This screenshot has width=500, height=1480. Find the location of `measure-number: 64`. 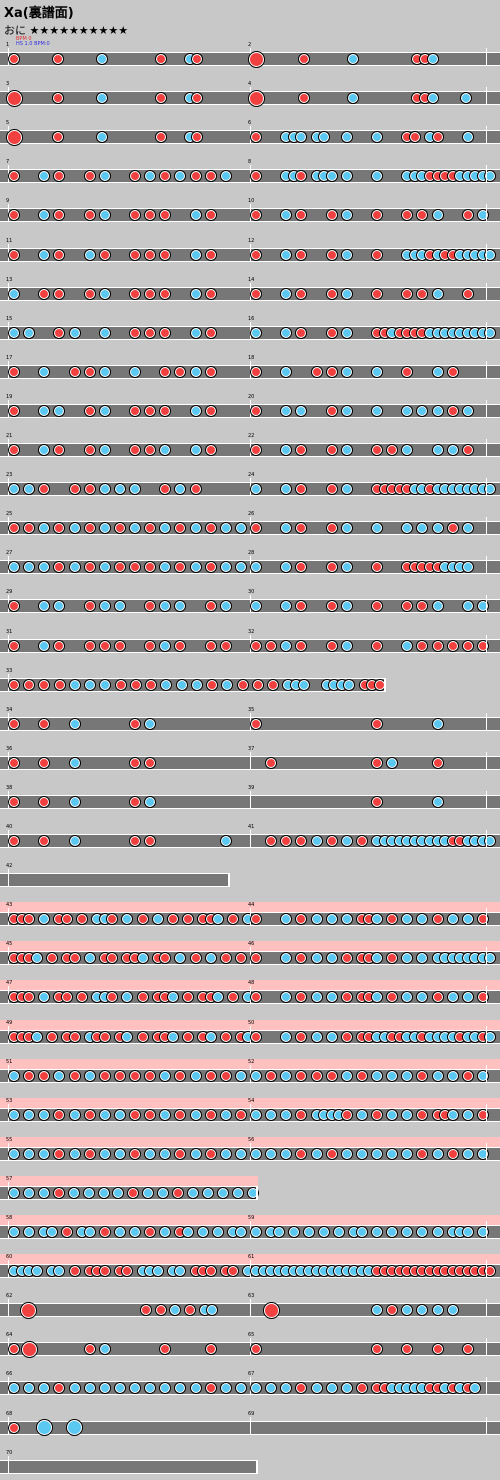

measure-number: 64 is located at coordinates (9, 1335).